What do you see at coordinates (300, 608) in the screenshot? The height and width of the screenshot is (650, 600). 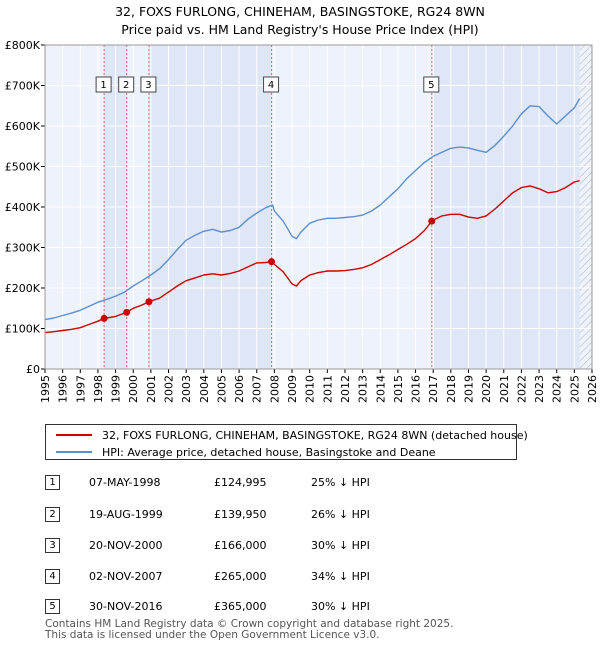 I see `table-row: 5 30-NOV-2016 £365,000 30% ↓ HPI` at bounding box center [300, 608].